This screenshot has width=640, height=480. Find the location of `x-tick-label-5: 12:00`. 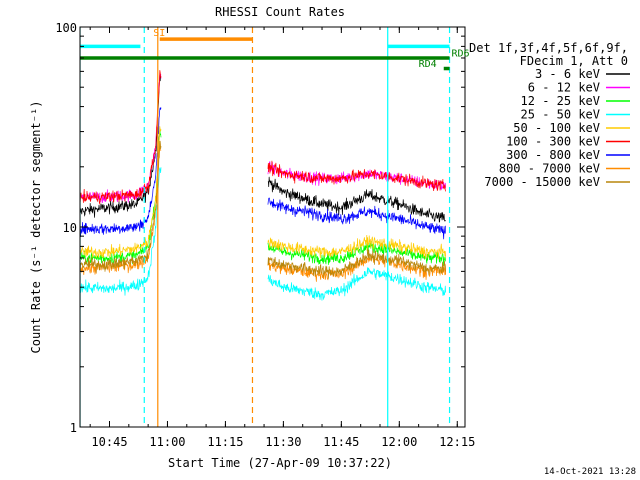

x-tick-label-5: 12:00 is located at coordinates (399, 442).